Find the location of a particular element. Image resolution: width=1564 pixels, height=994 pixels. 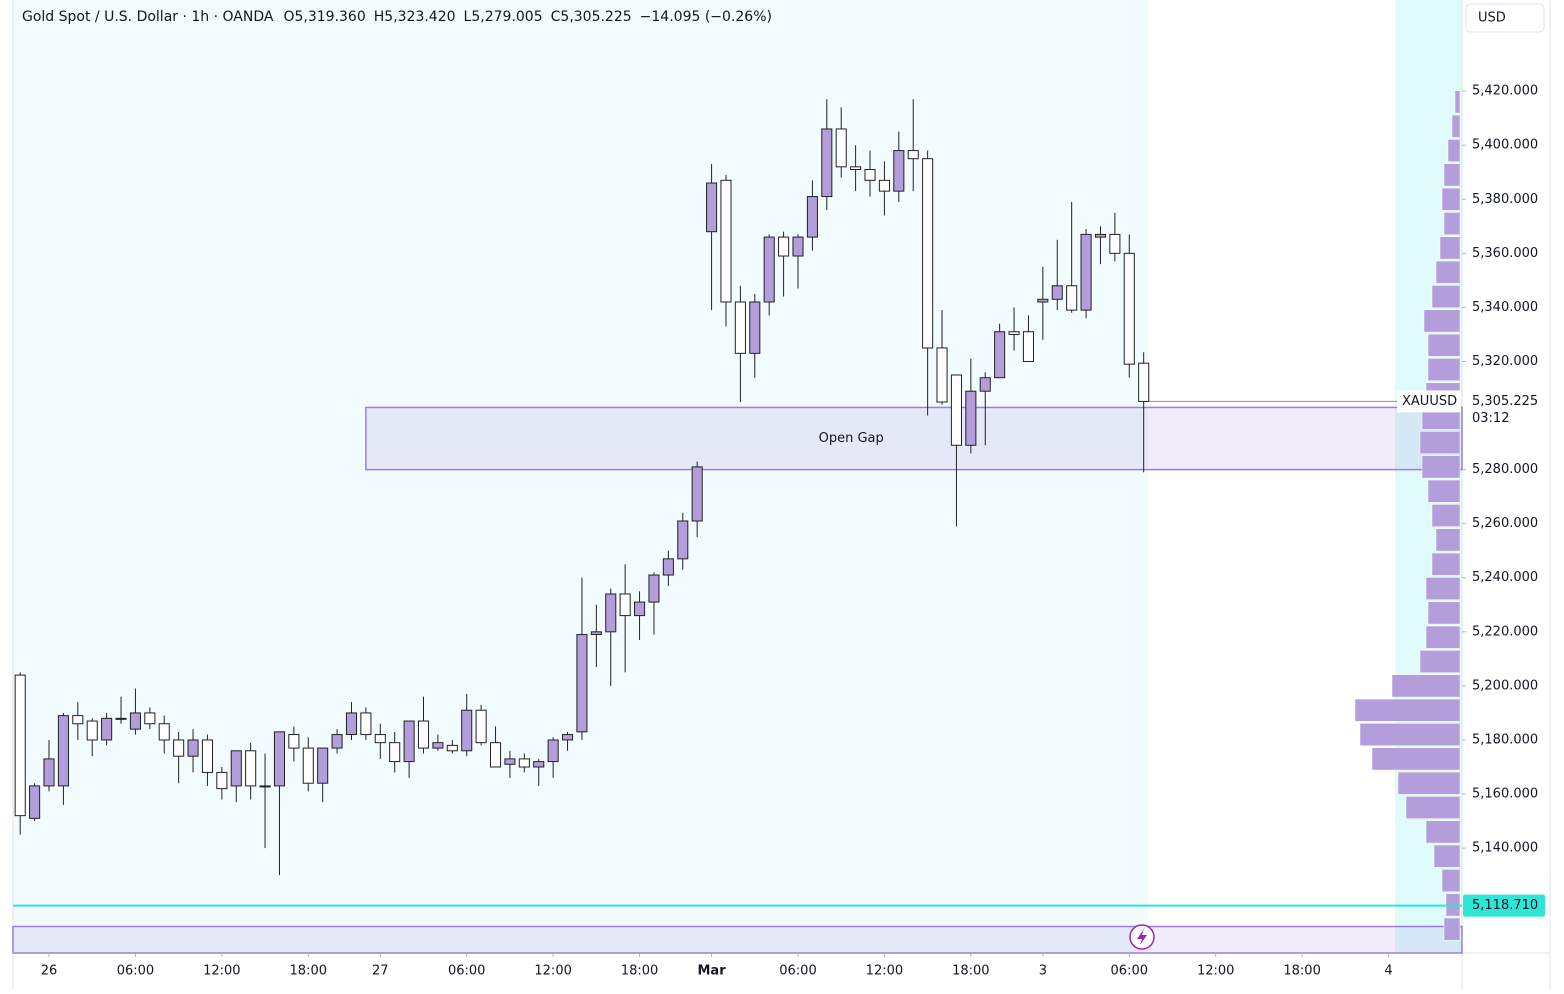

currency: USD is located at coordinates (1492, 18).